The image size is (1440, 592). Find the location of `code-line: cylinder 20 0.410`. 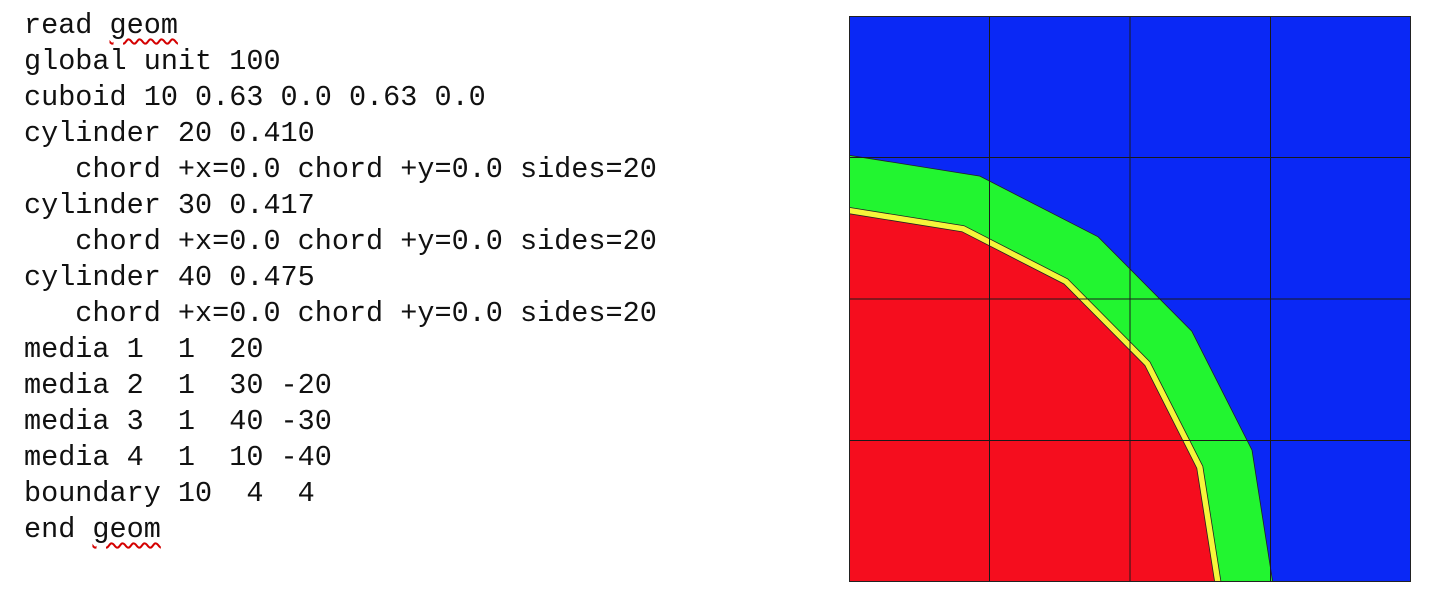

code-line: cylinder 20 0.410 is located at coordinates (414, 134).